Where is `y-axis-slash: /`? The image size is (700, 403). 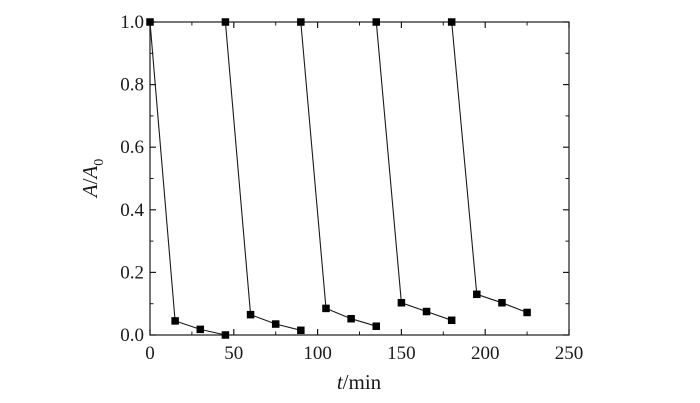
y-axis-slash: / is located at coordinates (90, 181).